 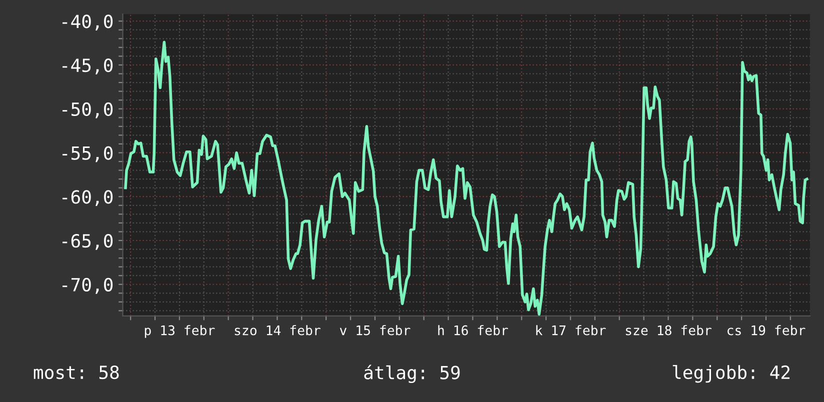 What do you see at coordinates (87, 110) in the screenshot?
I see `y-tick-label: -50,0` at bounding box center [87, 110].